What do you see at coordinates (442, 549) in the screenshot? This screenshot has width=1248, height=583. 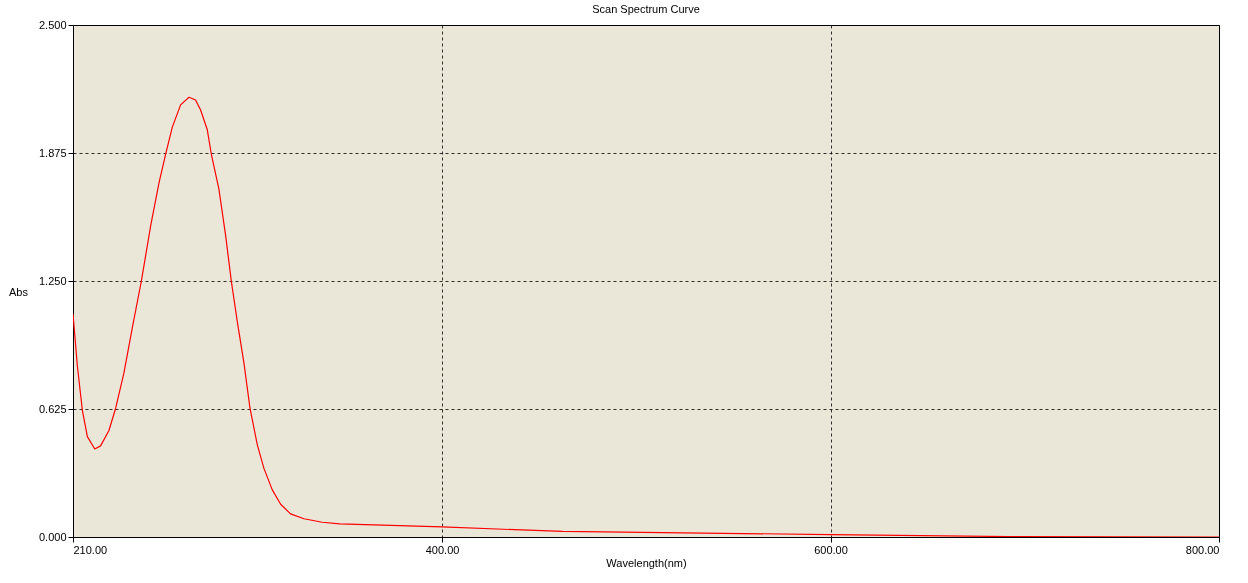 I see `x-tick-label: 400.00` at bounding box center [442, 549].